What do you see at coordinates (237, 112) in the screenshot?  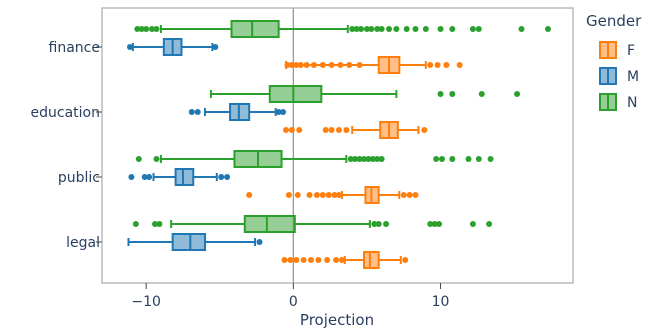 I see `box-m-education` at bounding box center [237, 112].